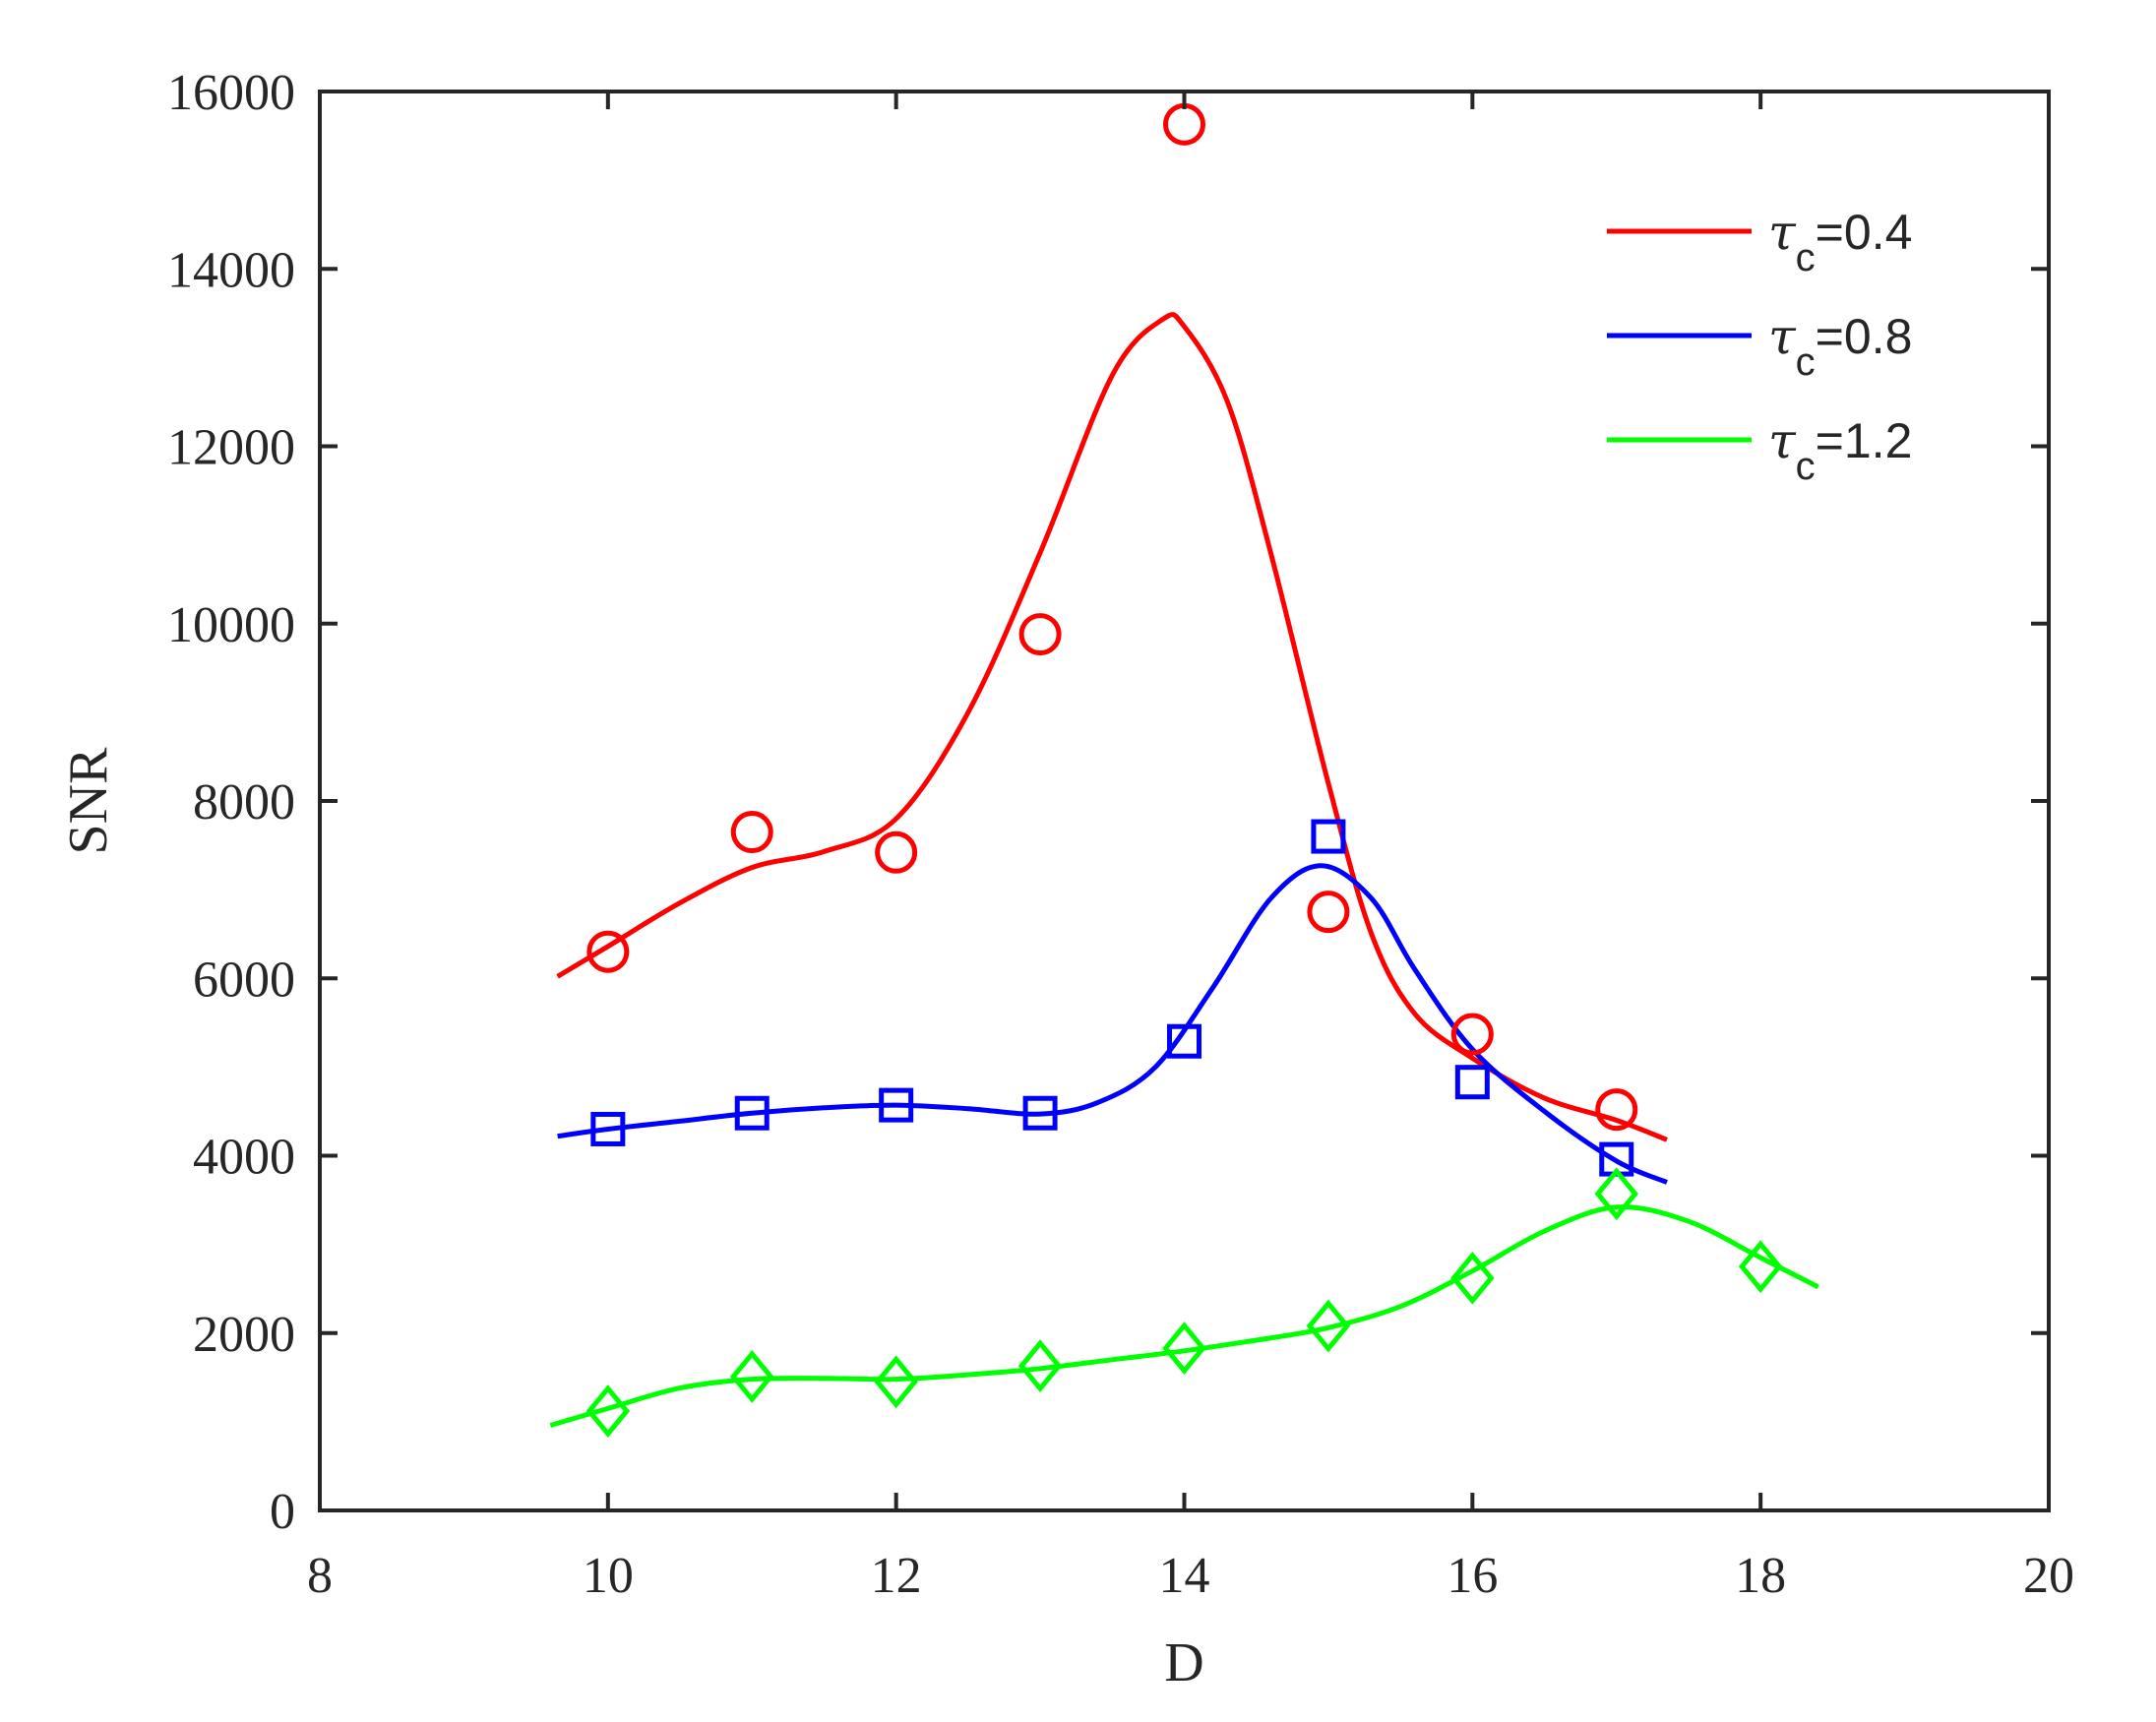 Image resolution: width=2156 pixels, height=1722 pixels. What do you see at coordinates (88, 801) in the screenshot?
I see `y-axis-label: SNR` at bounding box center [88, 801].